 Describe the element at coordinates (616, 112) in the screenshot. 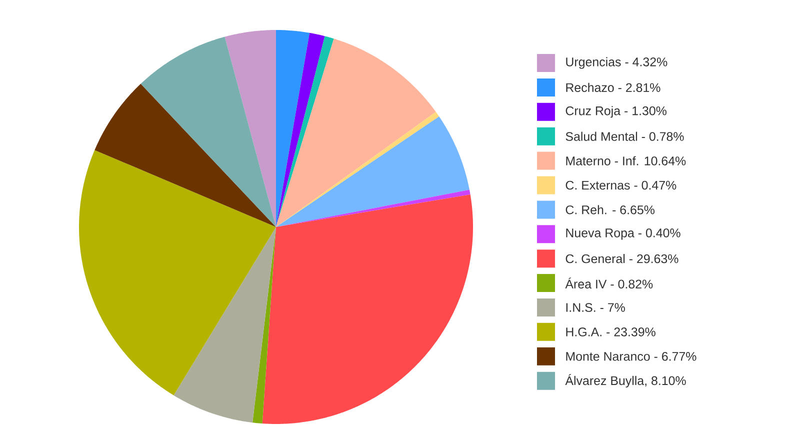

I see `legend-label: Cruz Roja - 1.30%` at that location.